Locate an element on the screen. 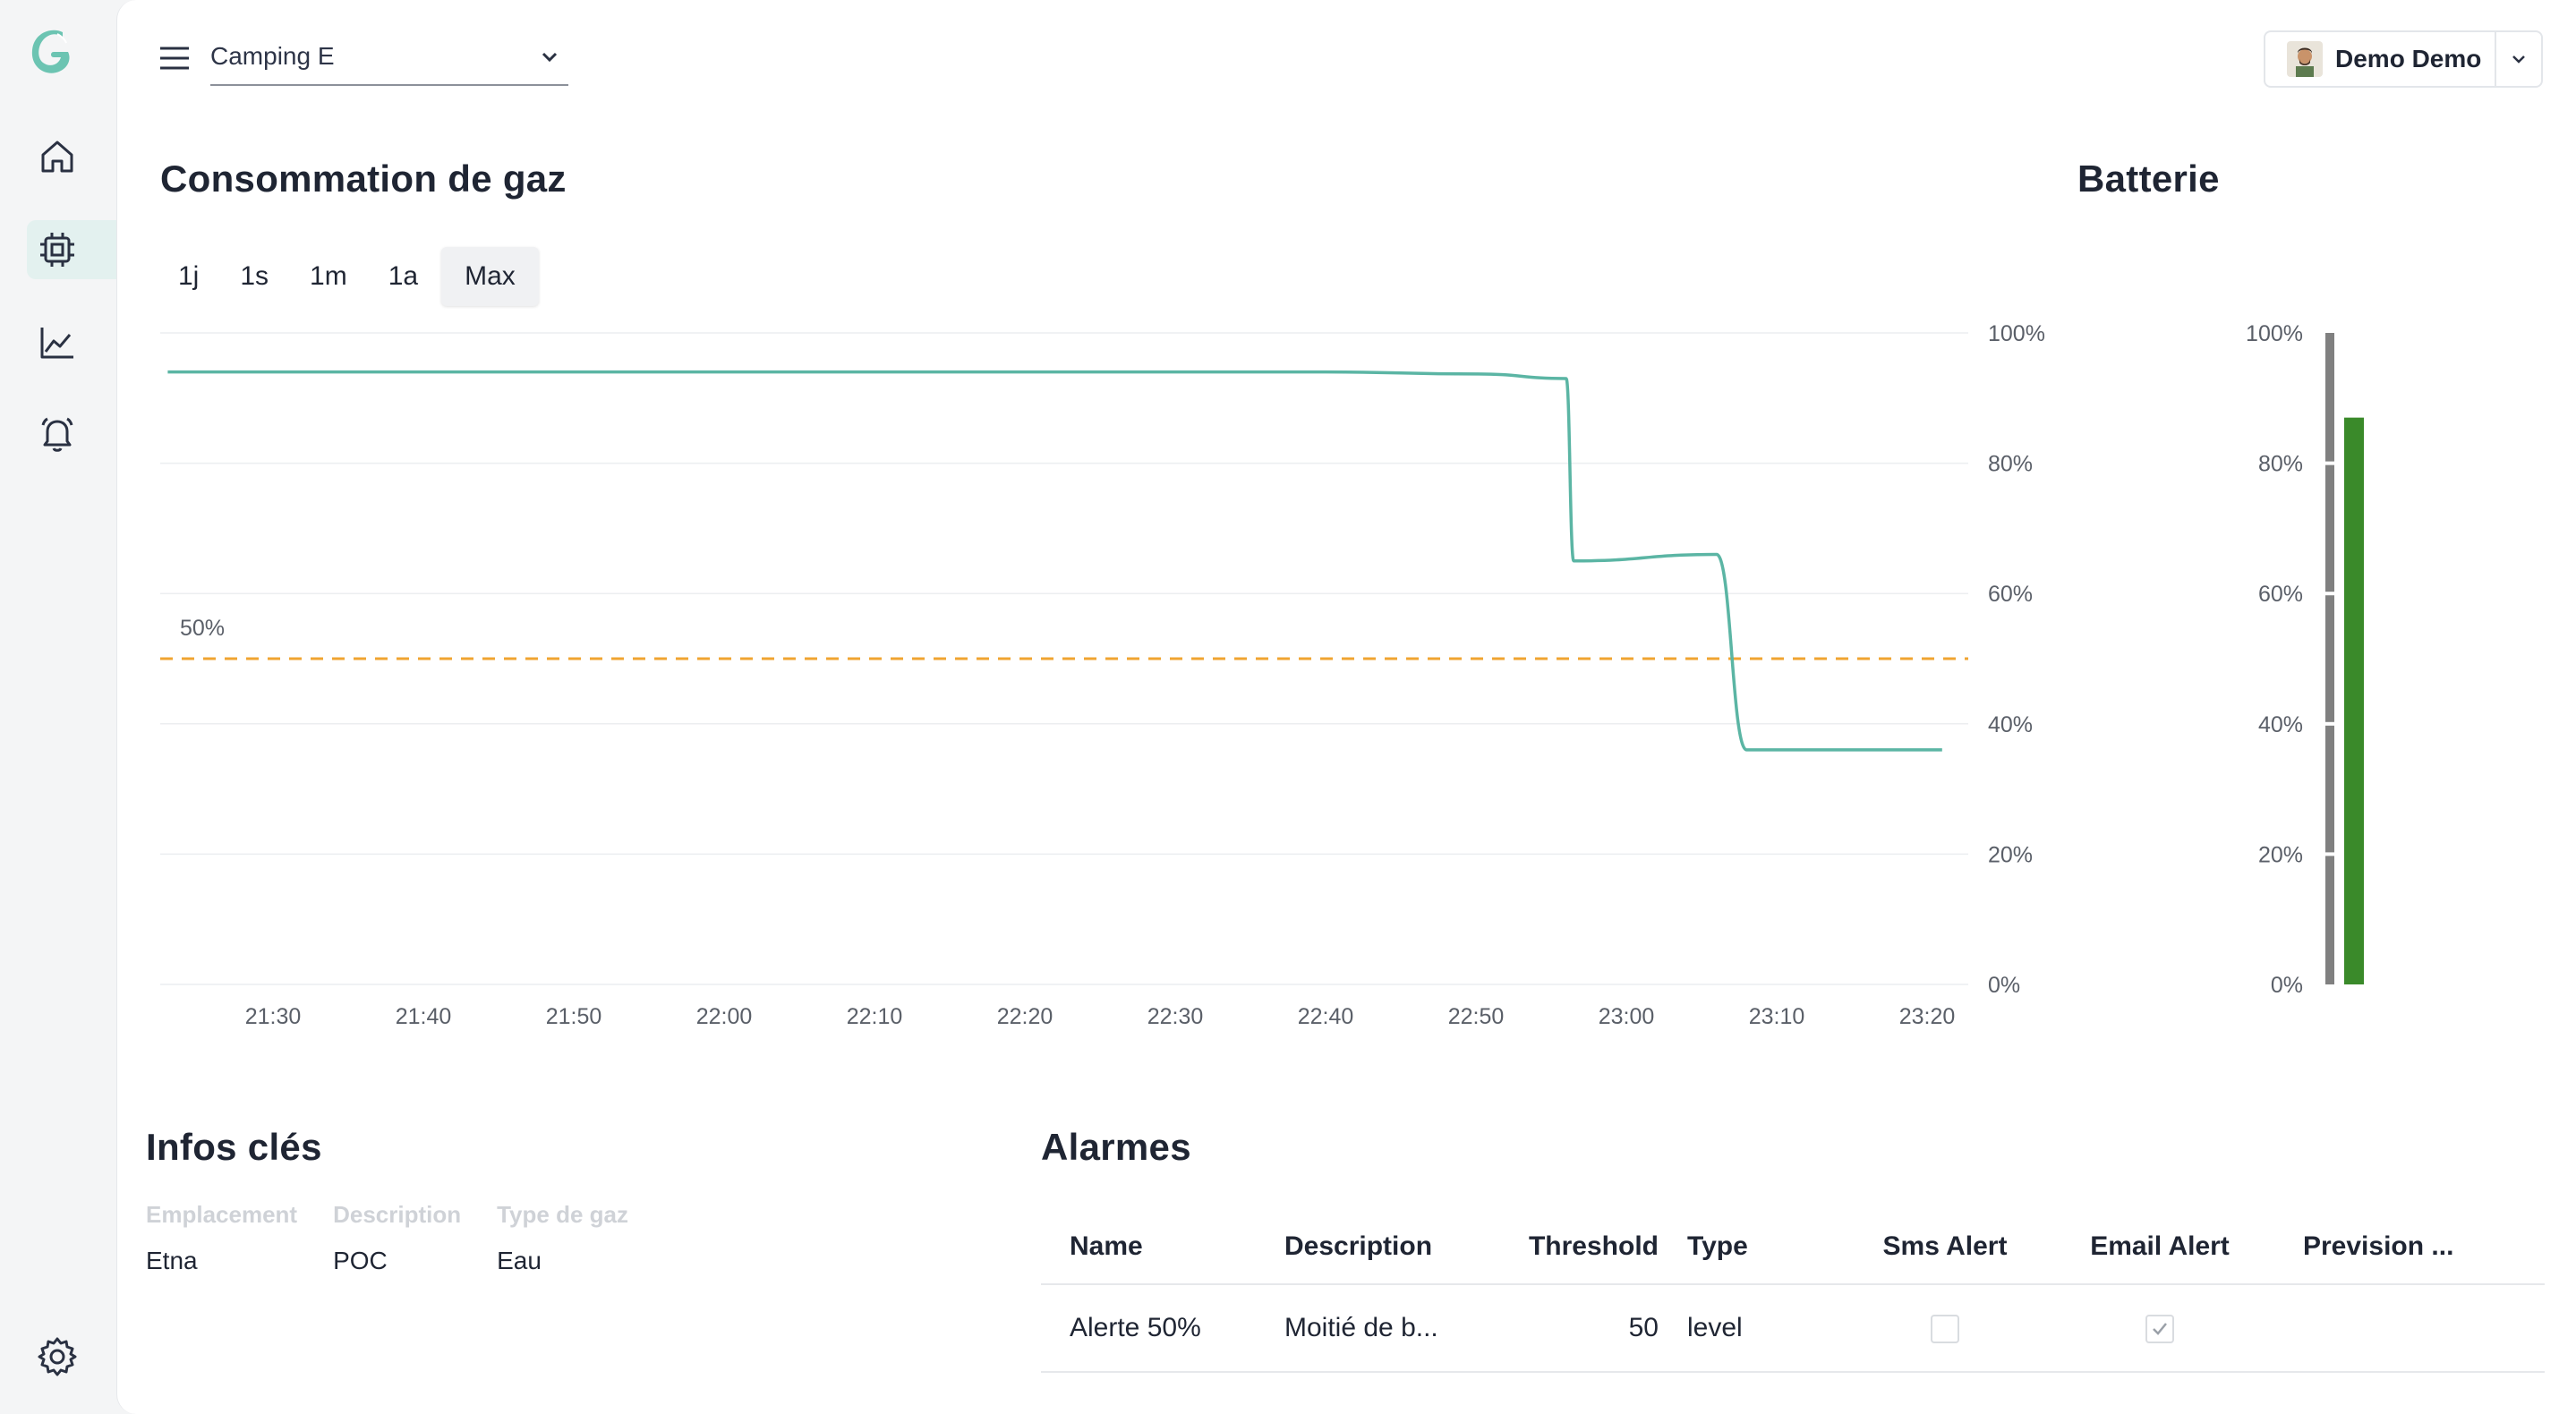  column-header-description: Description is located at coordinates (1358, 1246).